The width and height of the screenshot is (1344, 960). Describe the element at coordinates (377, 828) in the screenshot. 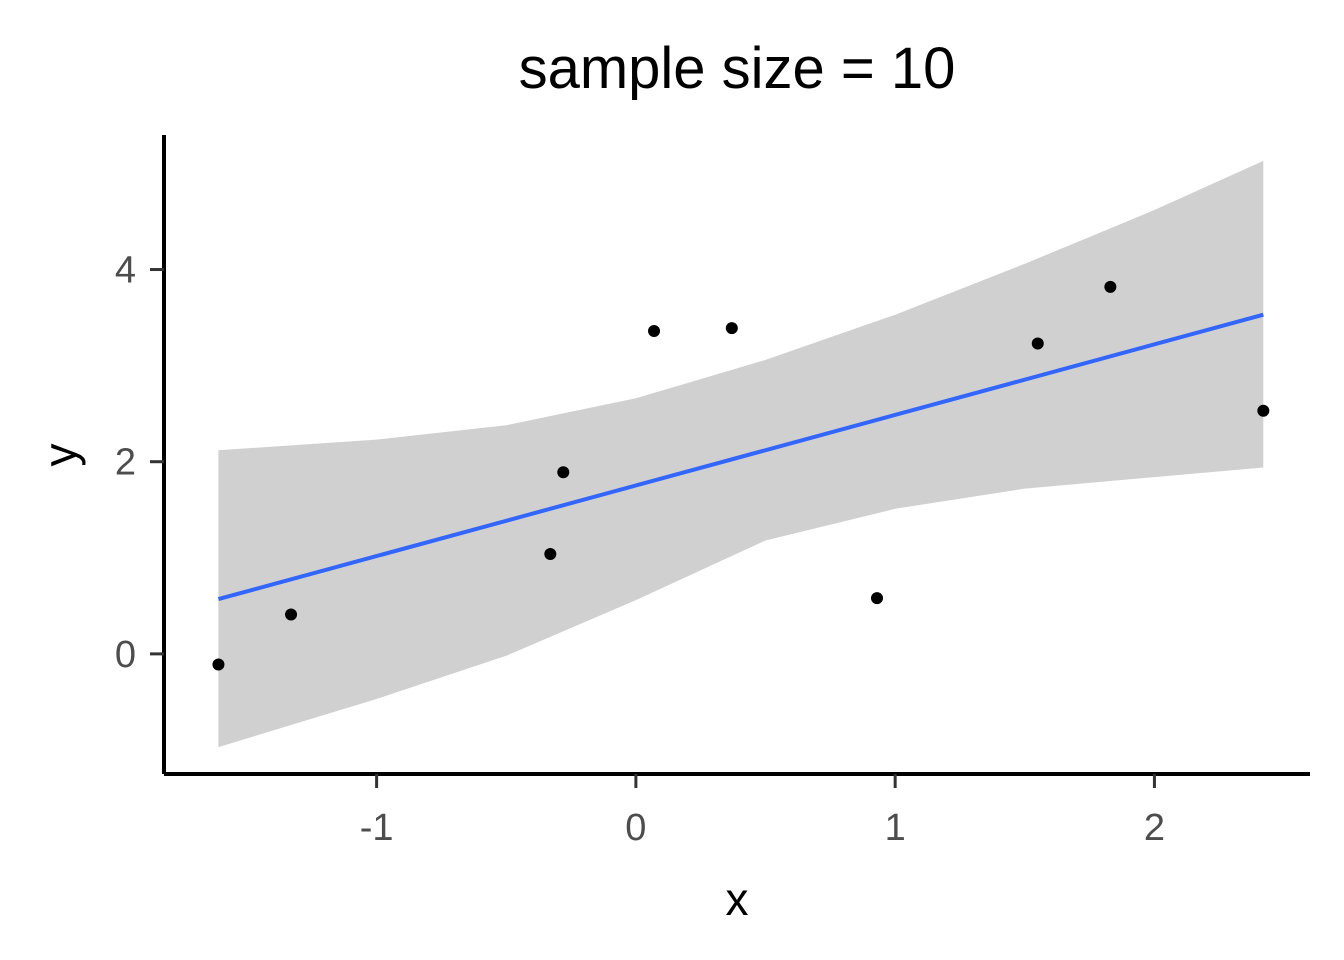

I see `x-tick-label: -1` at that location.